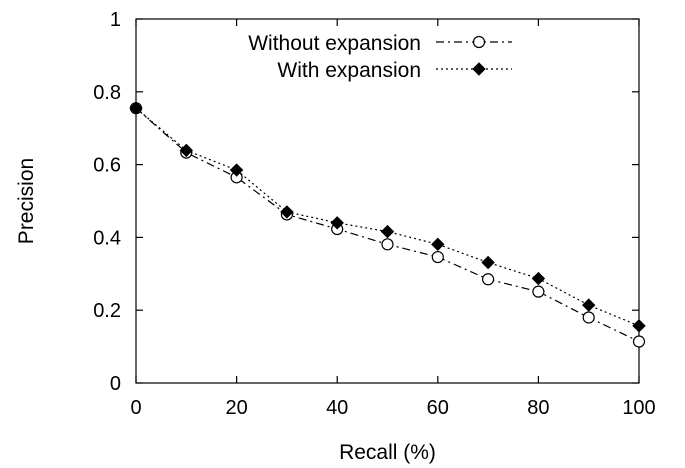 This screenshot has height=468, width=685. Describe the element at coordinates (638, 408) in the screenshot. I see `x-tick-label: 100` at that location.